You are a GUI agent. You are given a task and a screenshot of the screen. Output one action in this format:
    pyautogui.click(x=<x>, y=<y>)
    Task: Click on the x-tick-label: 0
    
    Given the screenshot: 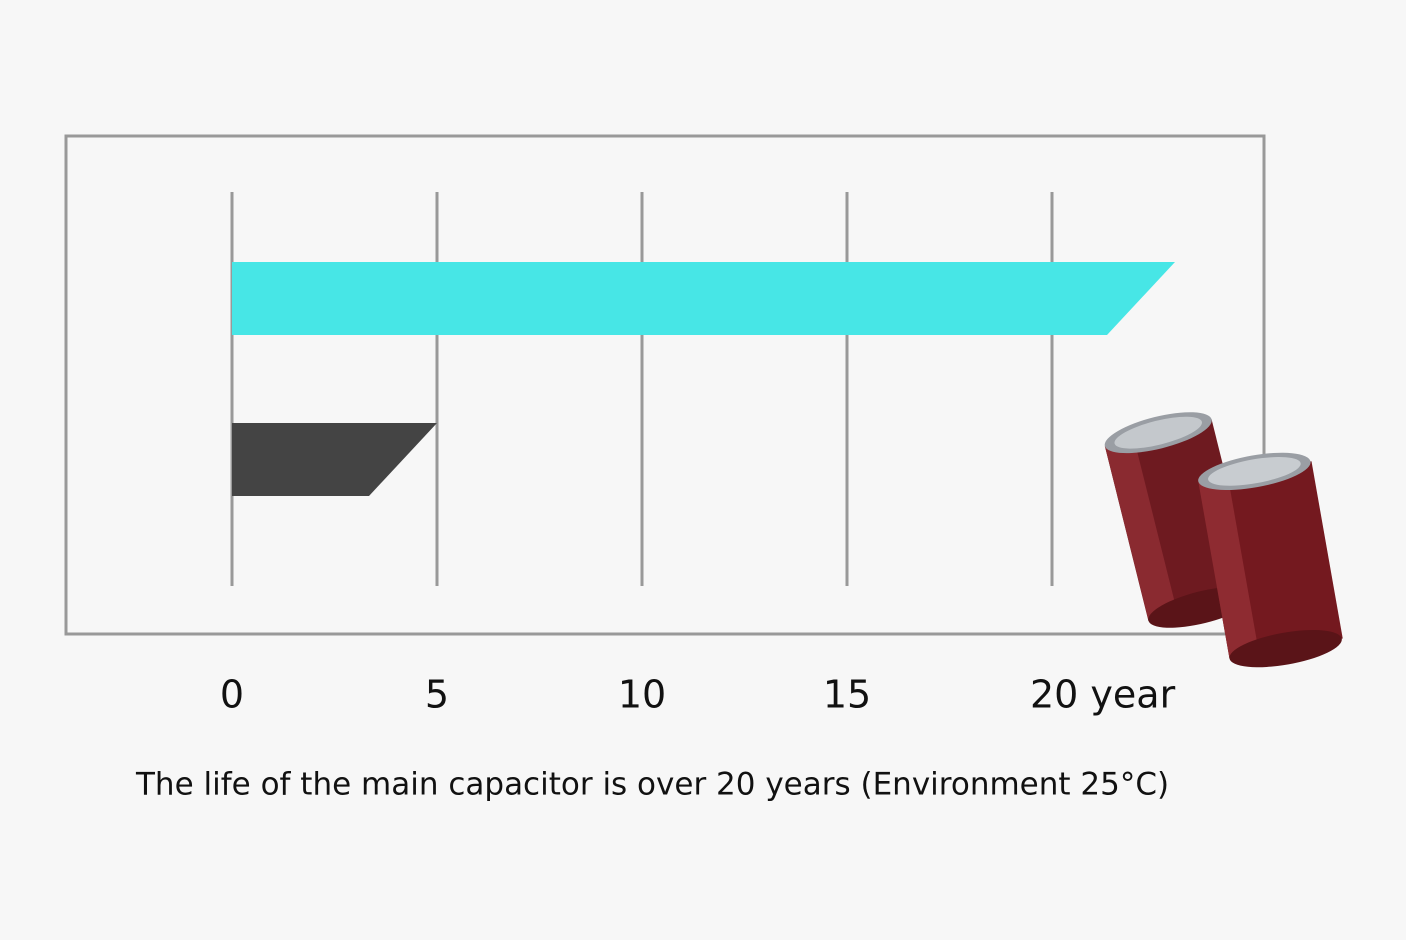 What is the action you would take?
    pyautogui.click(x=232, y=695)
    